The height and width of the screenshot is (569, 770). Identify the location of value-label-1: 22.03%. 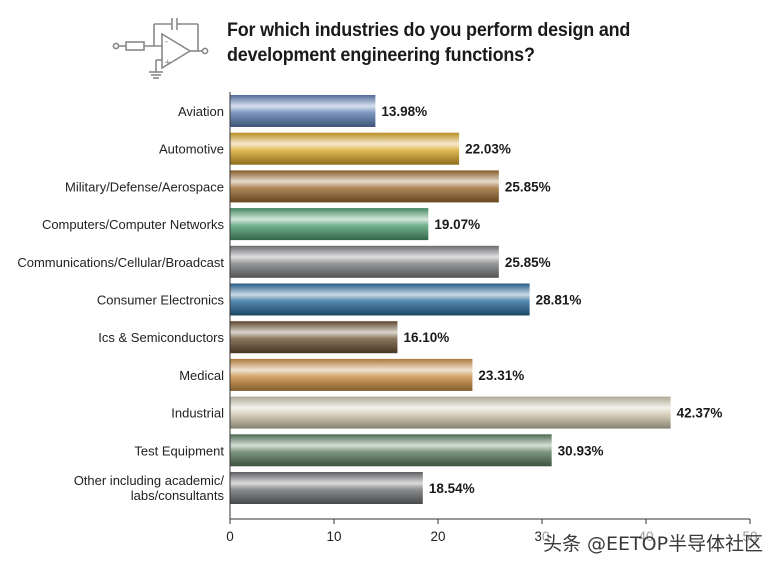
(488, 149).